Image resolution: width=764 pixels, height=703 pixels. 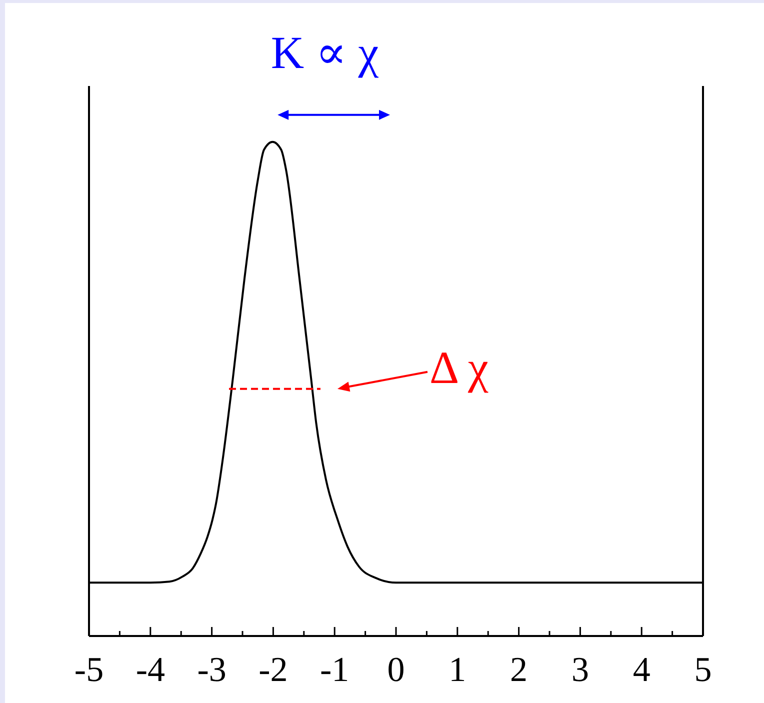 What do you see at coordinates (703, 669) in the screenshot?
I see `x-tick-label: 5` at bounding box center [703, 669].